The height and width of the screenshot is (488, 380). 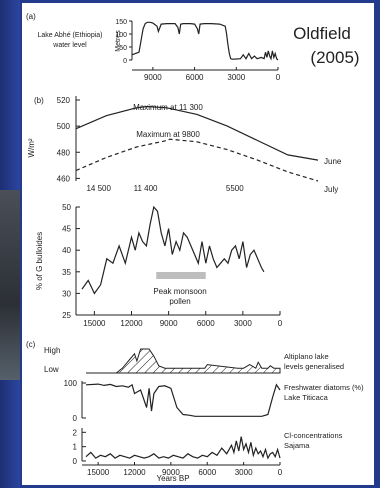 I want to click on panel-b-ytick-label: 500, so click(x=64, y=126).